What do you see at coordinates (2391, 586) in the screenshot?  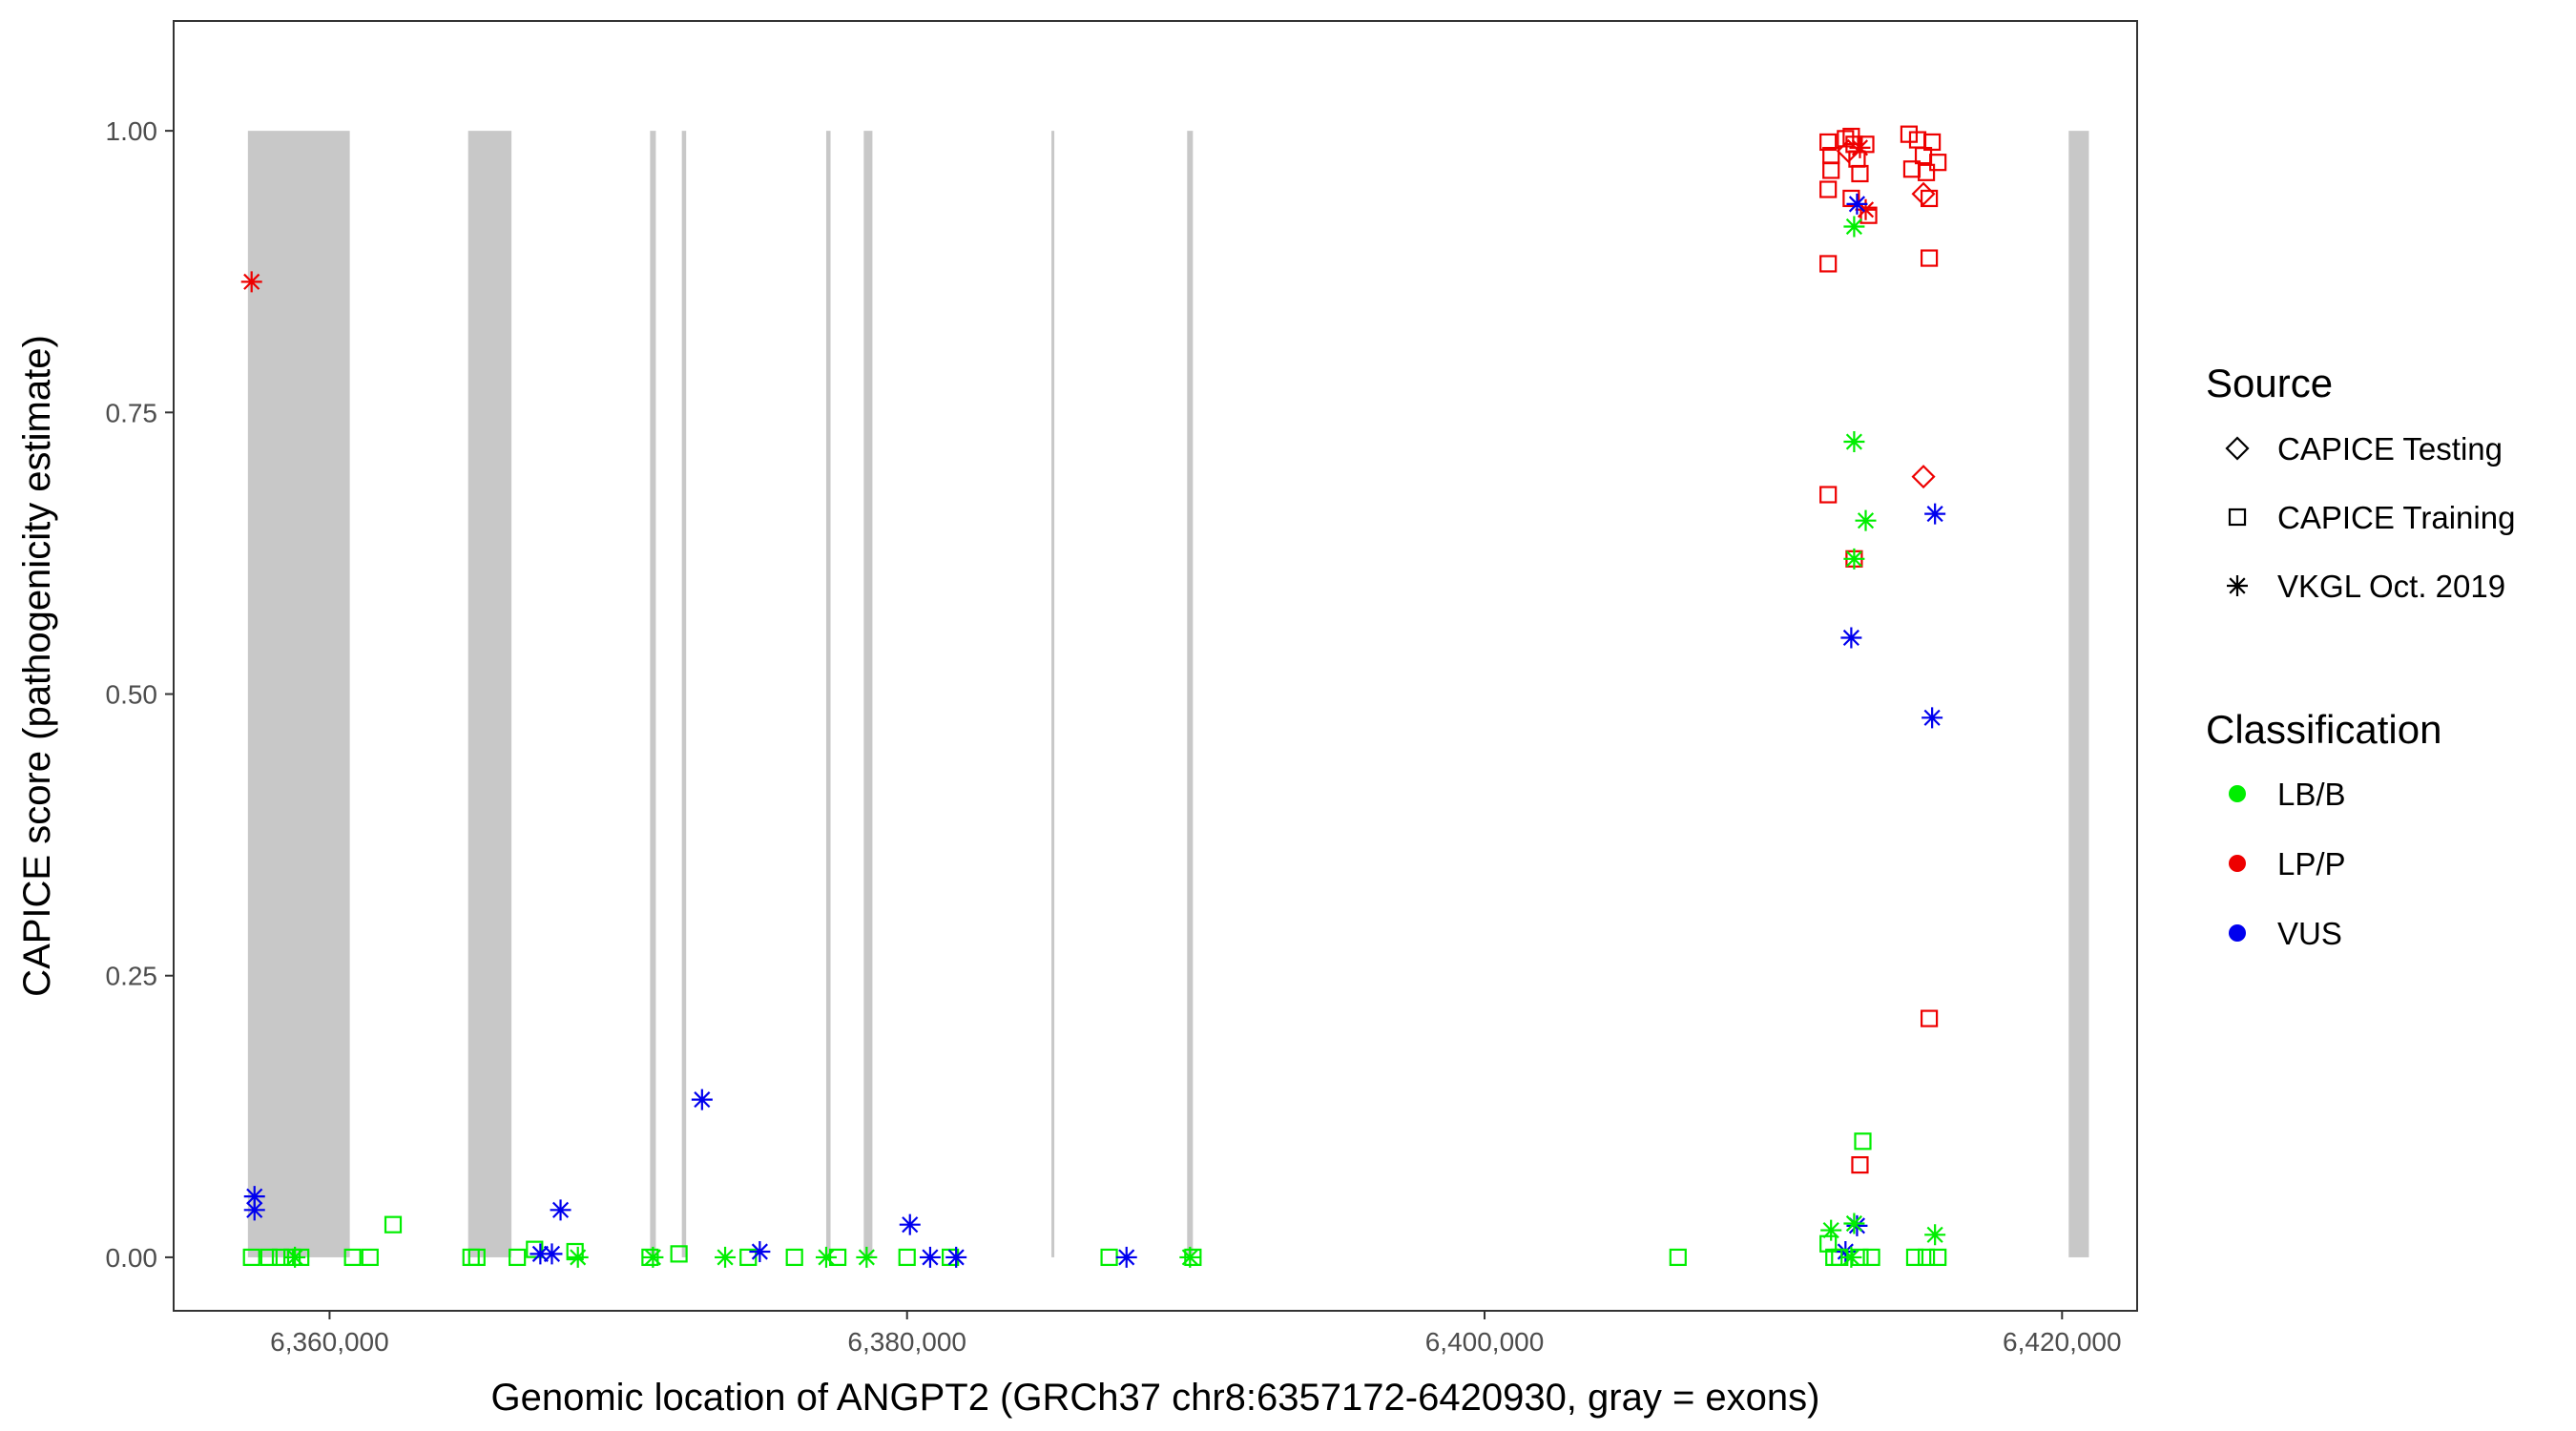 I see `legend-label-source: VKGL Oct. 2019` at bounding box center [2391, 586].